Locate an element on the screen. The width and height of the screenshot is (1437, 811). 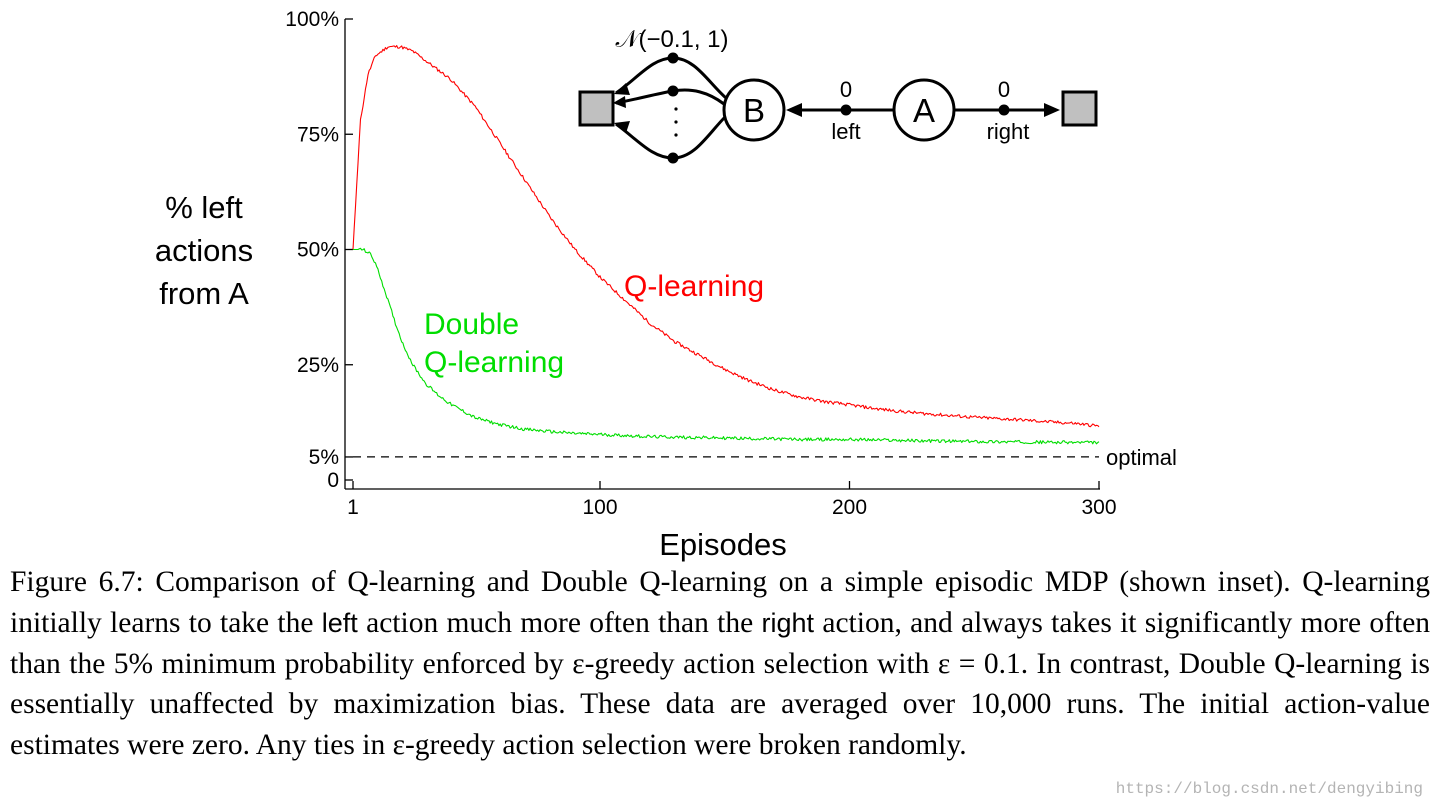
left-terminal-state is located at coordinates (596, 108).